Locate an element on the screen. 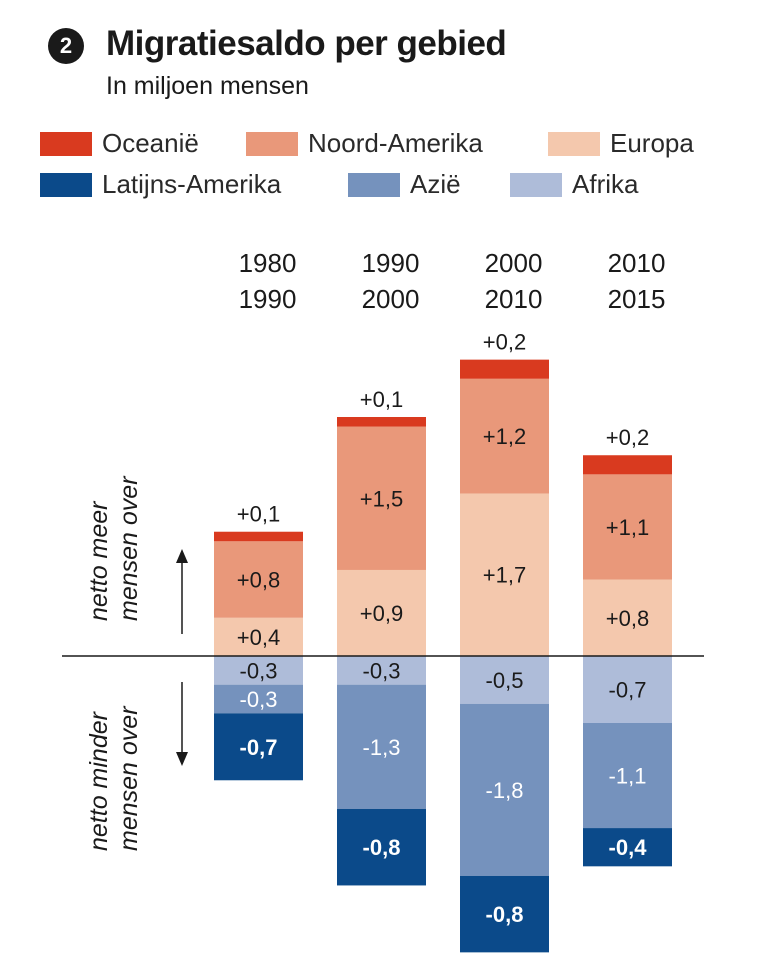 This screenshot has width=763, height=968. legend-label-noord-amerika: Noord-Amerika is located at coordinates (395, 143).